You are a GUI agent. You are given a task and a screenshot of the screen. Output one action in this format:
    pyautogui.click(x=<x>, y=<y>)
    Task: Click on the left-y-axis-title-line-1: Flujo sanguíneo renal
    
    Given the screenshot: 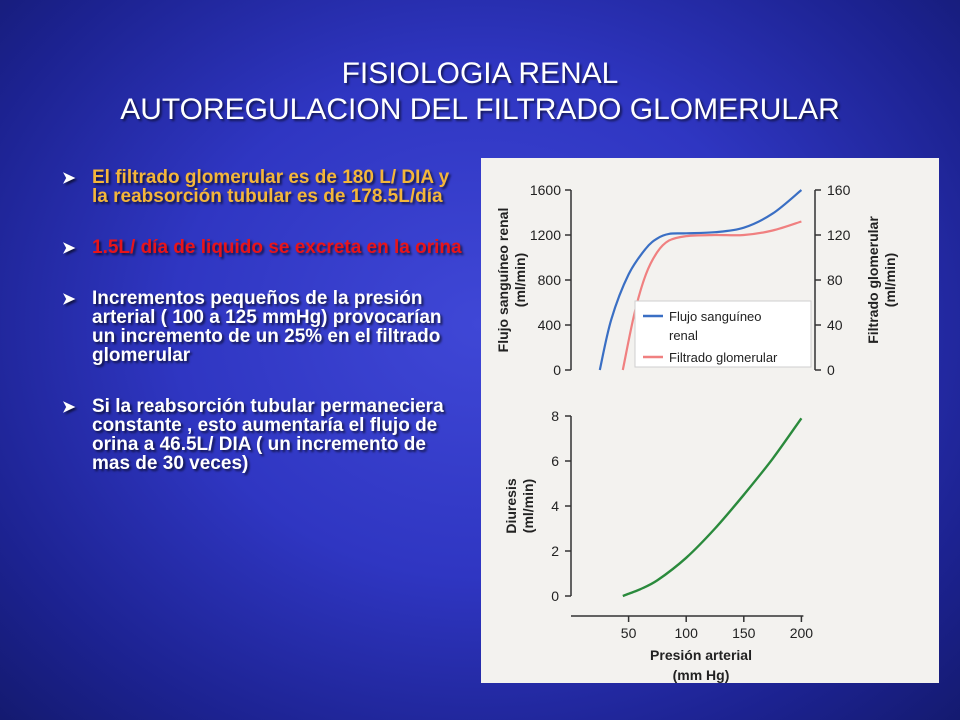 What is the action you would take?
    pyautogui.click(x=503, y=280)
    